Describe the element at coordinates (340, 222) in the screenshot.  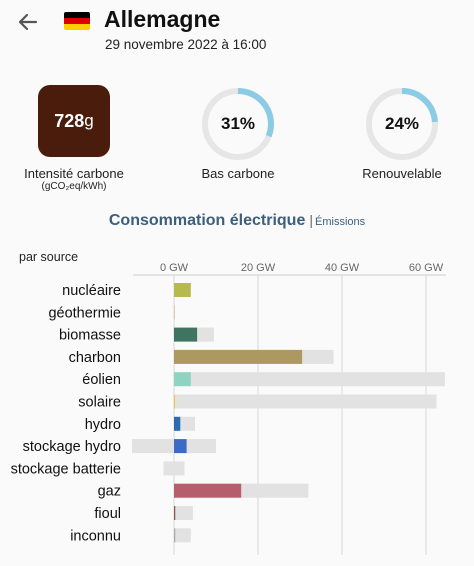
I see `tab-emissions: Émissions` at that location.